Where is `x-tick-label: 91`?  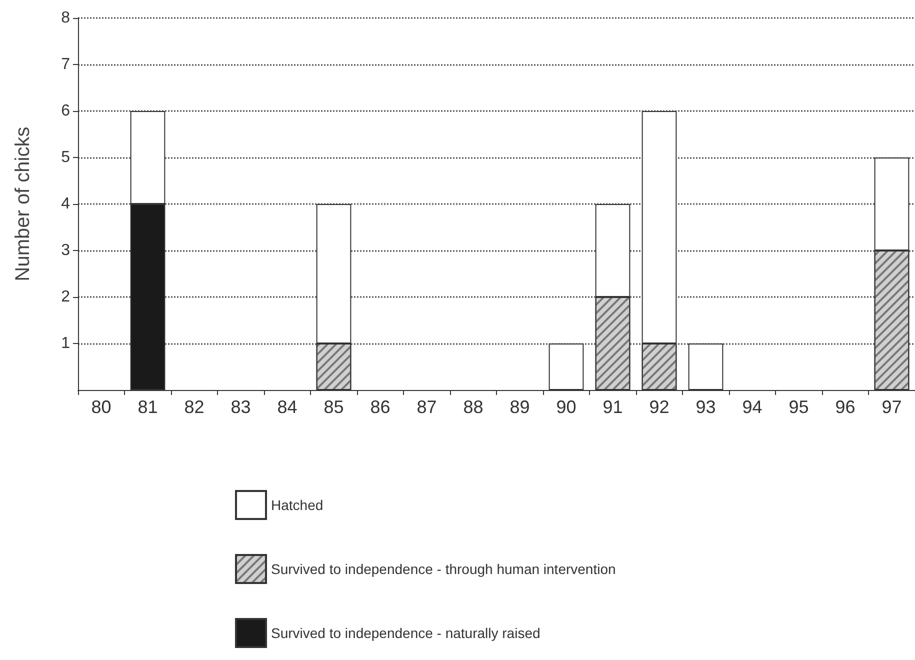
x-tick-label: 91 is located at coordinates (612, 407).